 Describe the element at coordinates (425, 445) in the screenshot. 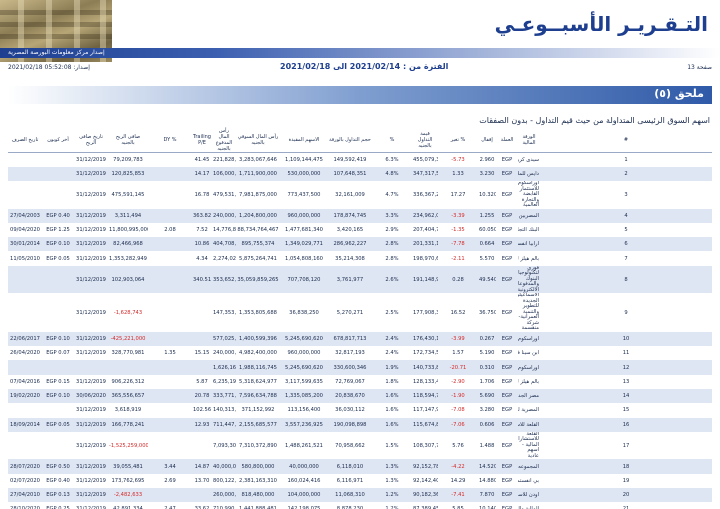

I see `table-cell: 108,307,796` at that location.